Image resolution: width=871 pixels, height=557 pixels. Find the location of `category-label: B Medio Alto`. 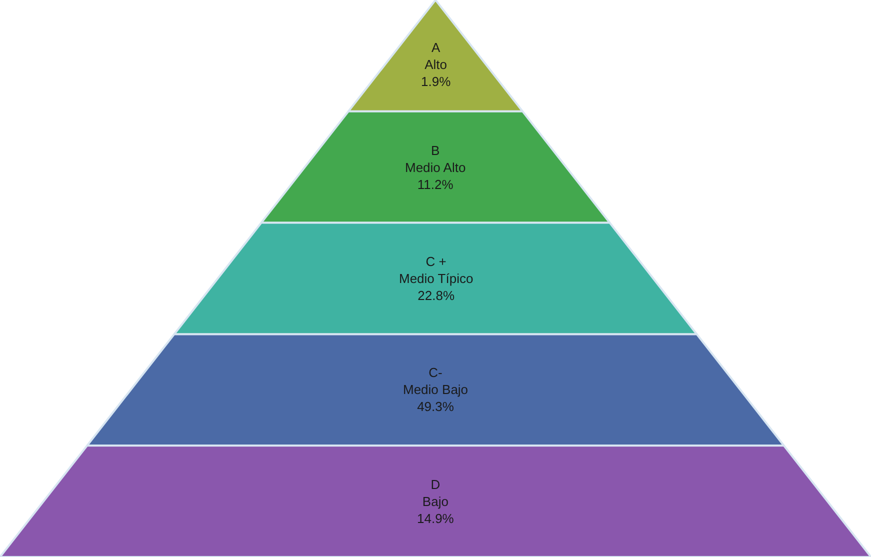

category-label: B Medio Alto is located at coordinates (435, 159).